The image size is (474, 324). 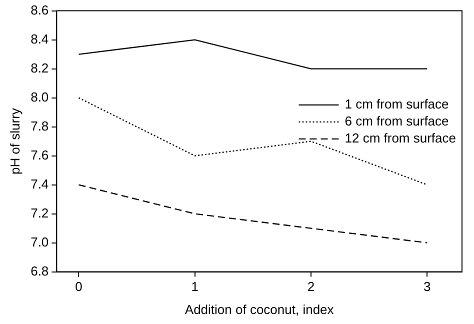 I want to click on x-tick-label: 0, so click(x=78, y=286).